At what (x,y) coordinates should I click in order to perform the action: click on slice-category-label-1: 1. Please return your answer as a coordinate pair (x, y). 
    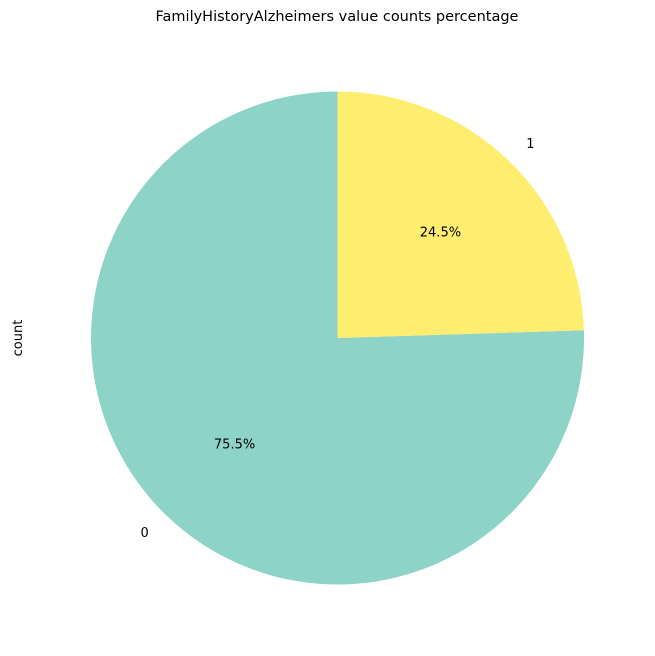
    Looking at the image, I should click on (530, 144).